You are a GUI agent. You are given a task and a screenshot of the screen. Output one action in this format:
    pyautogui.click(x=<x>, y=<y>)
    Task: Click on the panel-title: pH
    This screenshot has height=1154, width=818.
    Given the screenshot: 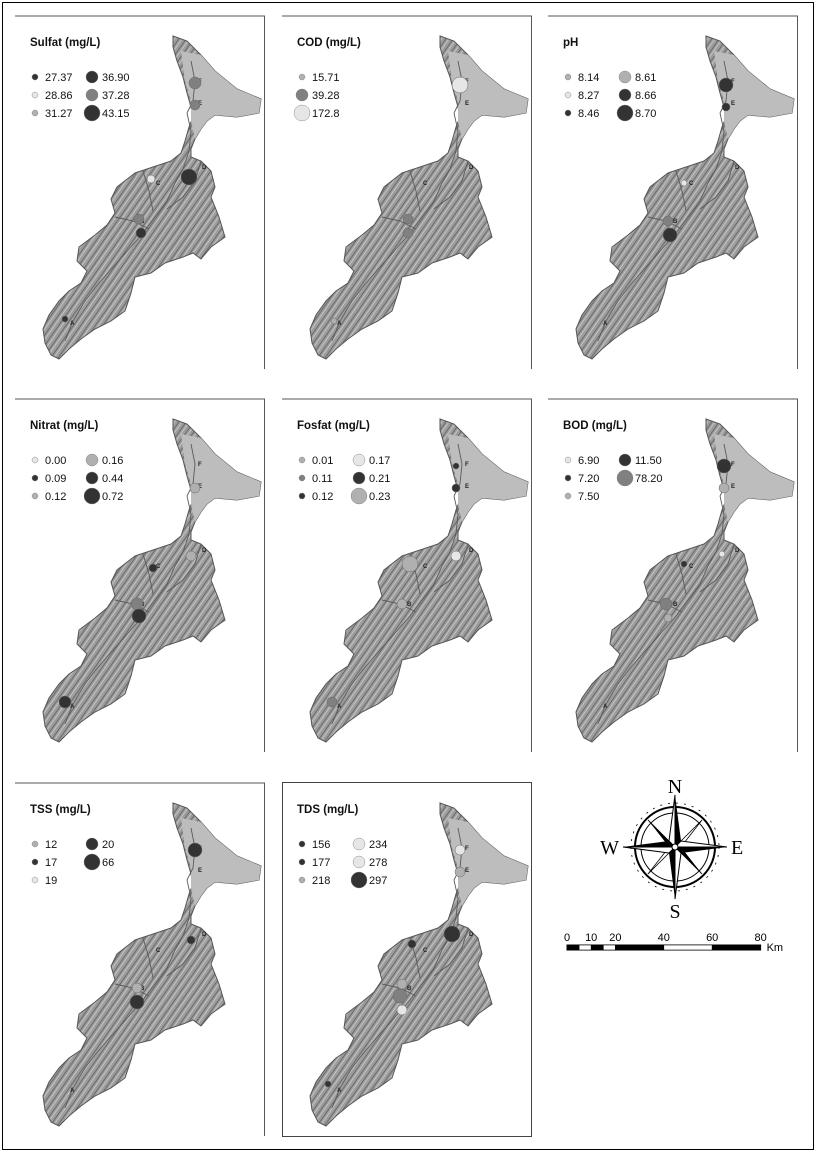 What is the action you would take?
    pyautogui.click(x=571, y=43)
    